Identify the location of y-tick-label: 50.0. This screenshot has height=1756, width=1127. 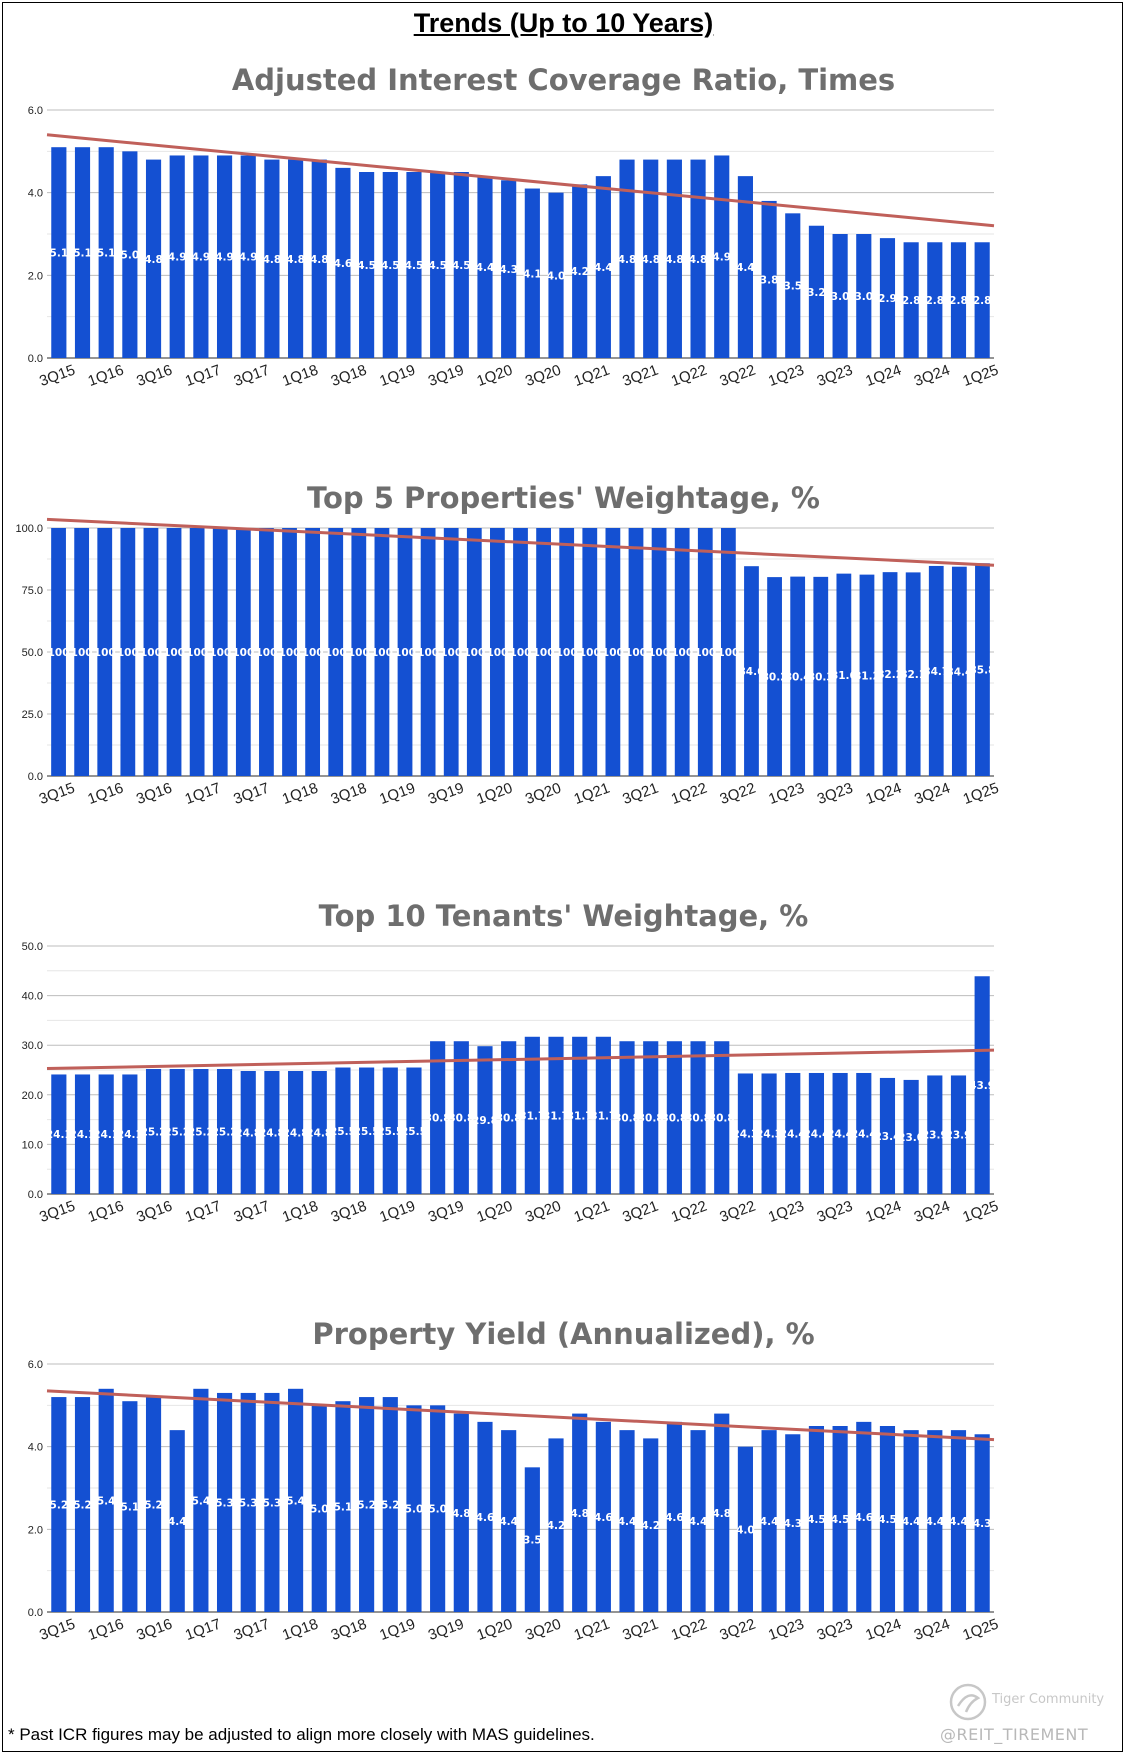
(32, 653).